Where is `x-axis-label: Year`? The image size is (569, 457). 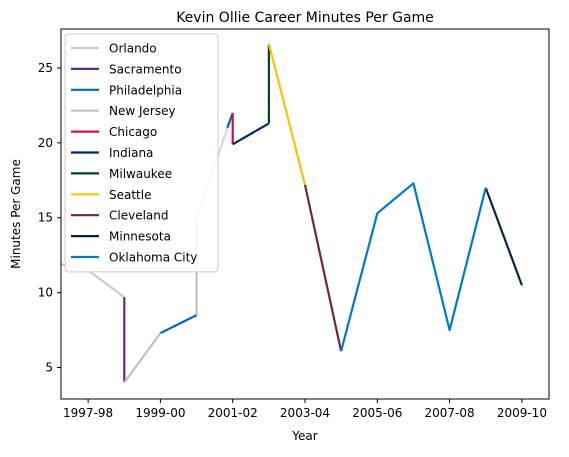 x-axis-label: Year is located at coordinates (304, 436).